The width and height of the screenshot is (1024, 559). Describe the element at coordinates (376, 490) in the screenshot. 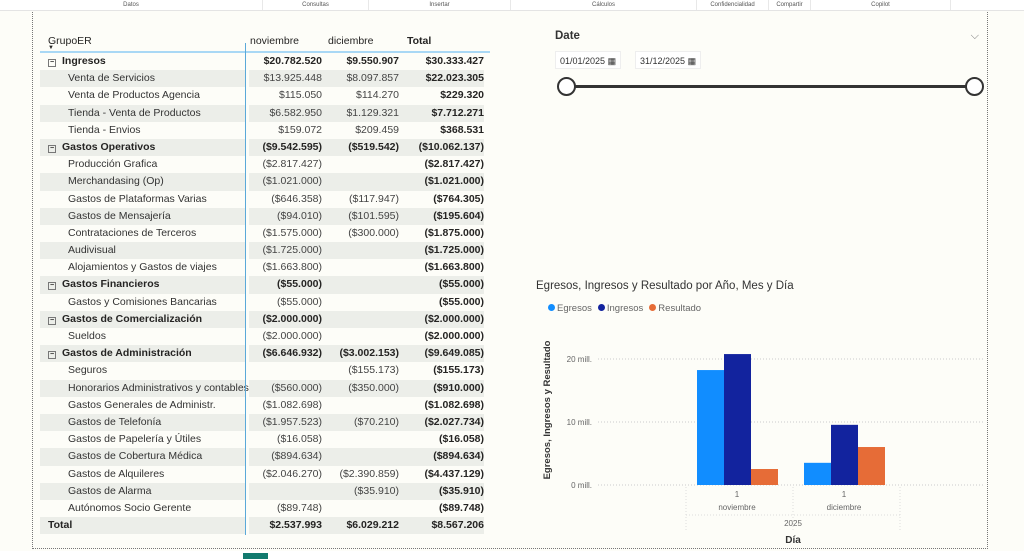

I see `cell-value: ($35.910)` at that location.